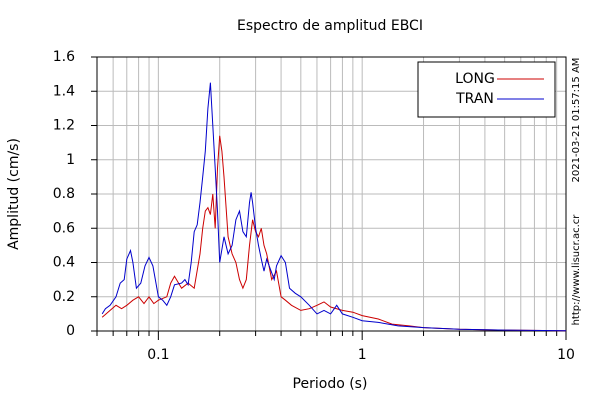  I want to click on y-tick-label: 0.2, so click(64, 297).